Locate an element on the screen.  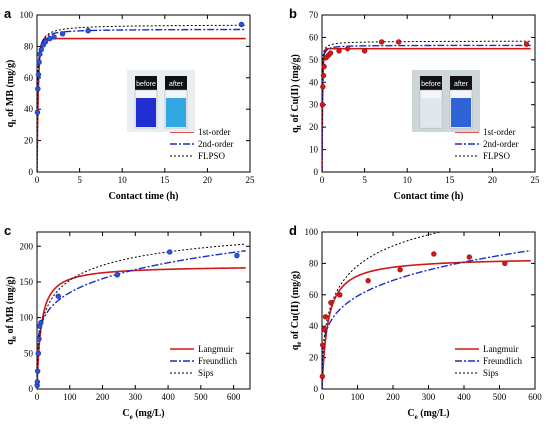
x-axis-label: Ce (mg/L) is located at coordinates (428, 414).